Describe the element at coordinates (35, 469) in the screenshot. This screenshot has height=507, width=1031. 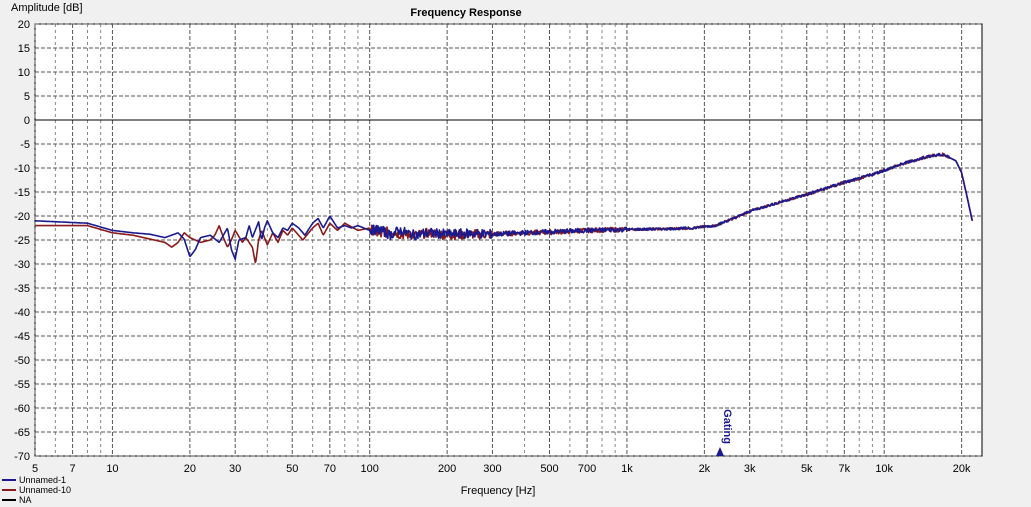
I see `x-tick-label: 5` at that location.